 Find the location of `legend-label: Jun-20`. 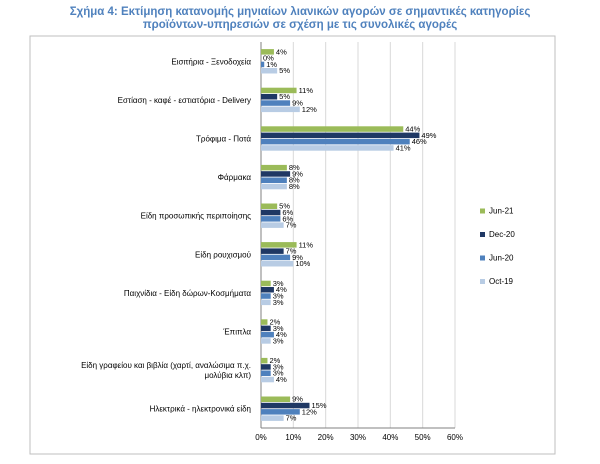

legend-label: Jun-20 is located at coordinates (501, 258).